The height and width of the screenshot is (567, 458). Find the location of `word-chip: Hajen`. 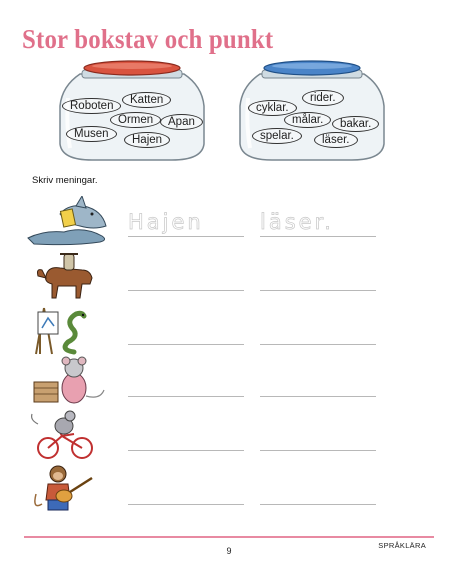

word-chip: Hajen is located at coordinates (147, 140).